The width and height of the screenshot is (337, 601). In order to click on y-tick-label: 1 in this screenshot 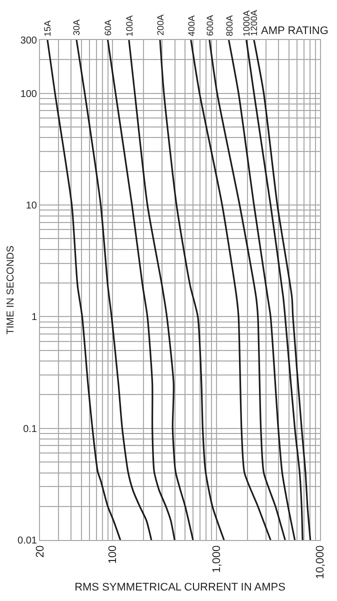, I will do `click(34, 318)`.